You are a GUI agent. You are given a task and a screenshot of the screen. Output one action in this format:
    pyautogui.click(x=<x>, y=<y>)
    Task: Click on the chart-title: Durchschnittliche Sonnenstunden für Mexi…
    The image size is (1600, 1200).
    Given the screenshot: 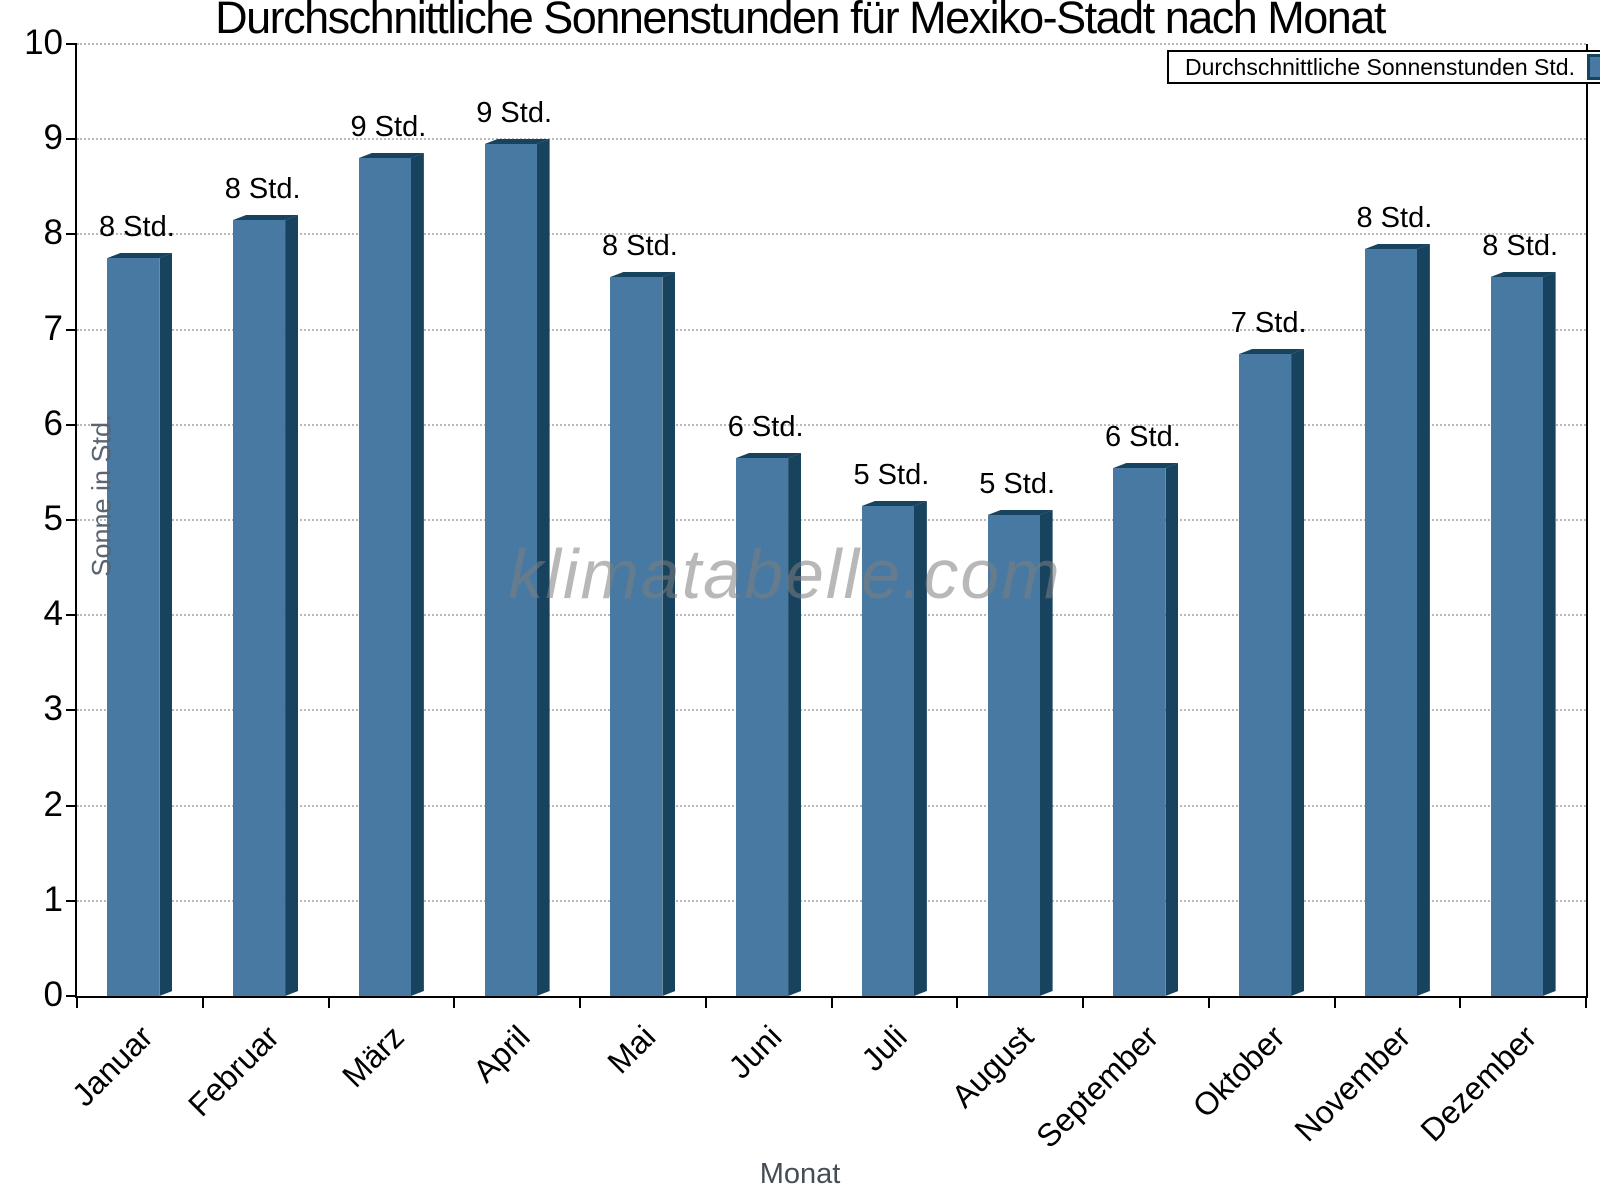 What is the action you would take?
    pyautogui.click(x=800, y=21)
    